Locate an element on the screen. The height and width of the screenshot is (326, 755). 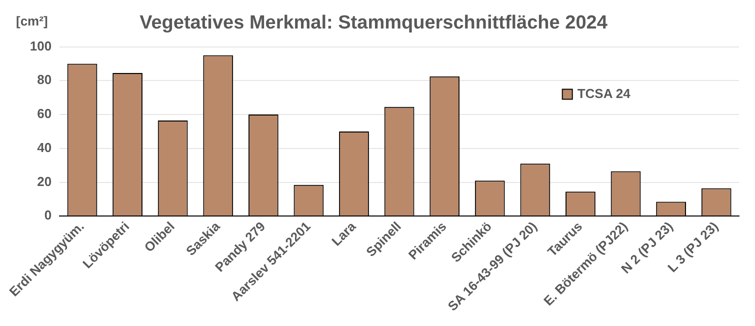
legend-label: TCSA 24 is located at coordinates (604, 93).